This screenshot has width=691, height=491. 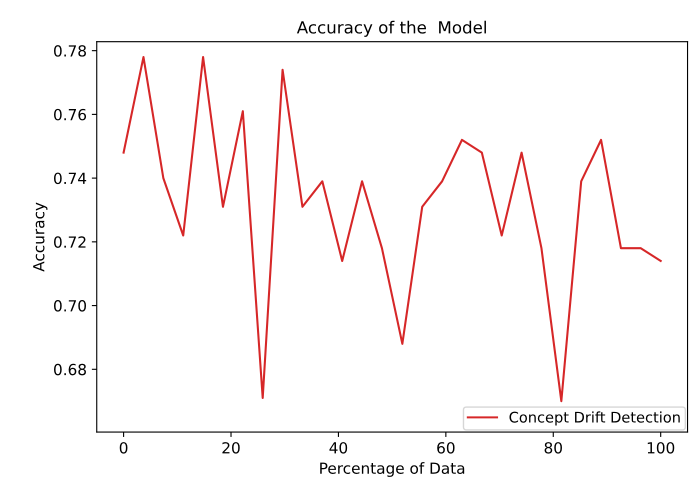 What do you see at coordinates (70, 242) in the screenshot?
I see `y-tick-label: 0.72` at bounding box center [70, 242].